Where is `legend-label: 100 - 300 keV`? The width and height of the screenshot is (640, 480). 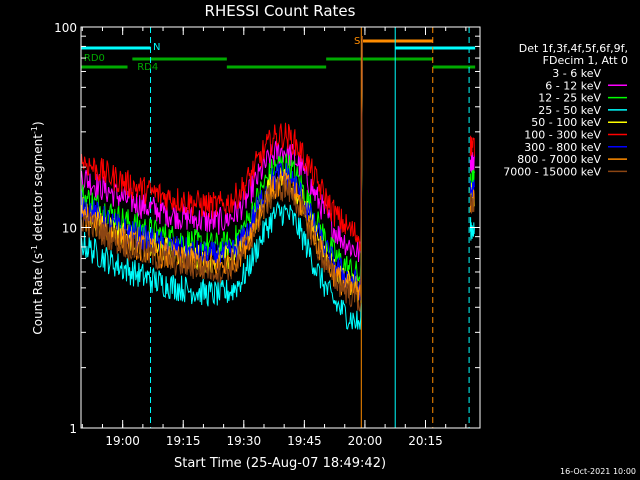 legend-label: 100 - 300 keV is located at coordinates (562, 135).